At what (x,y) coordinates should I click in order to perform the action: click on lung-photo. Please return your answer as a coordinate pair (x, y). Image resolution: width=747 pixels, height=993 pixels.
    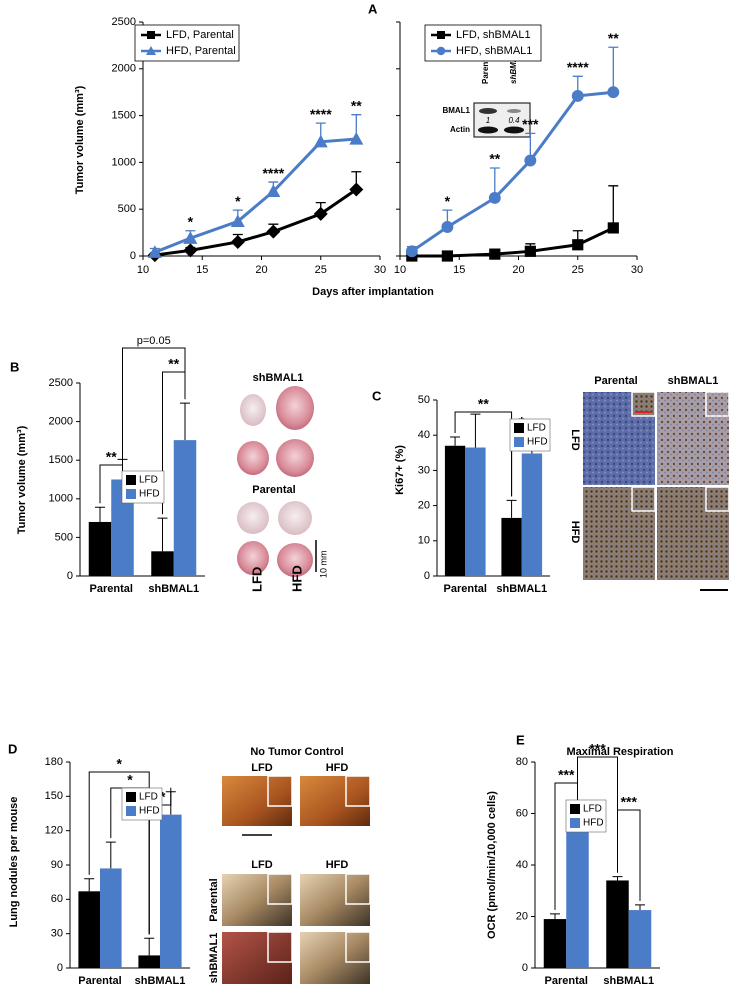
    Looking at the image, I should click on (257, 900).